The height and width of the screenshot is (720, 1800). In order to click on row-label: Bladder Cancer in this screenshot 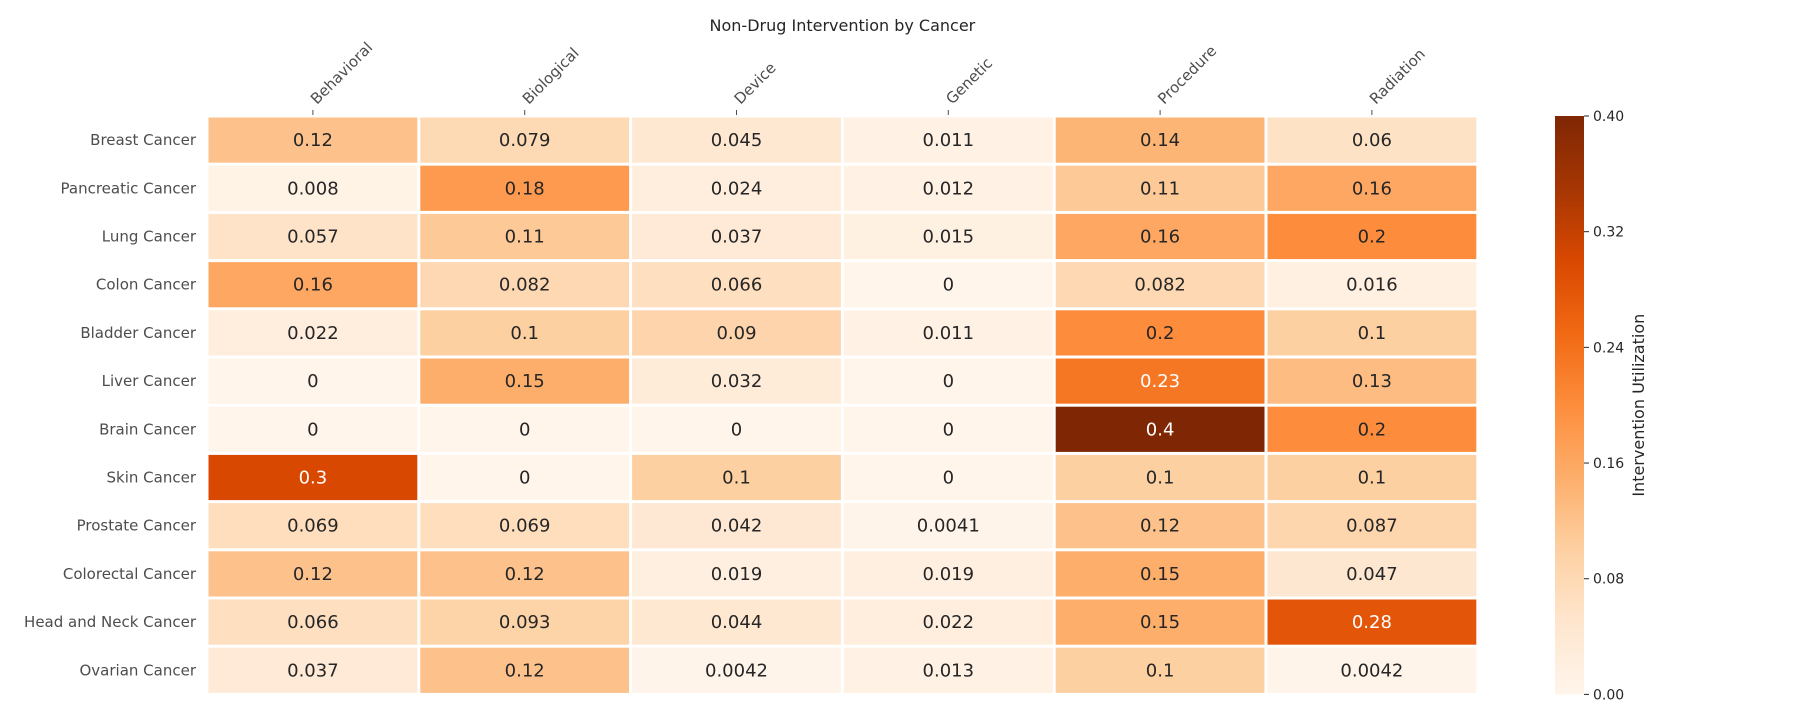, I will do `click(138, 333)`.